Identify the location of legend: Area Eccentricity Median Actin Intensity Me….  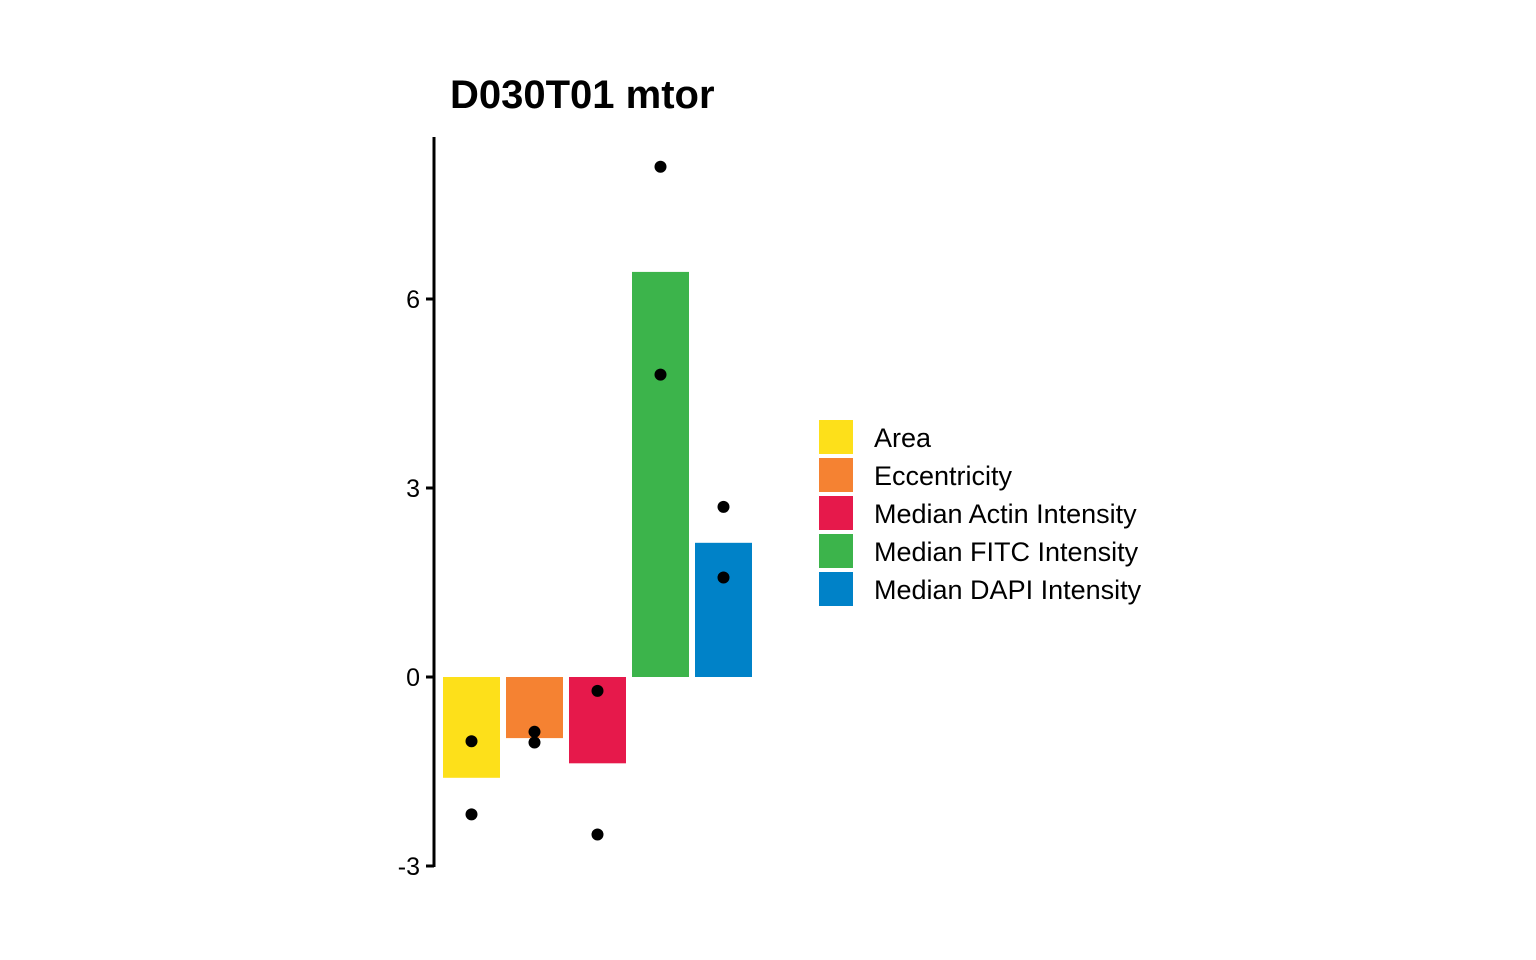
(980, 513).